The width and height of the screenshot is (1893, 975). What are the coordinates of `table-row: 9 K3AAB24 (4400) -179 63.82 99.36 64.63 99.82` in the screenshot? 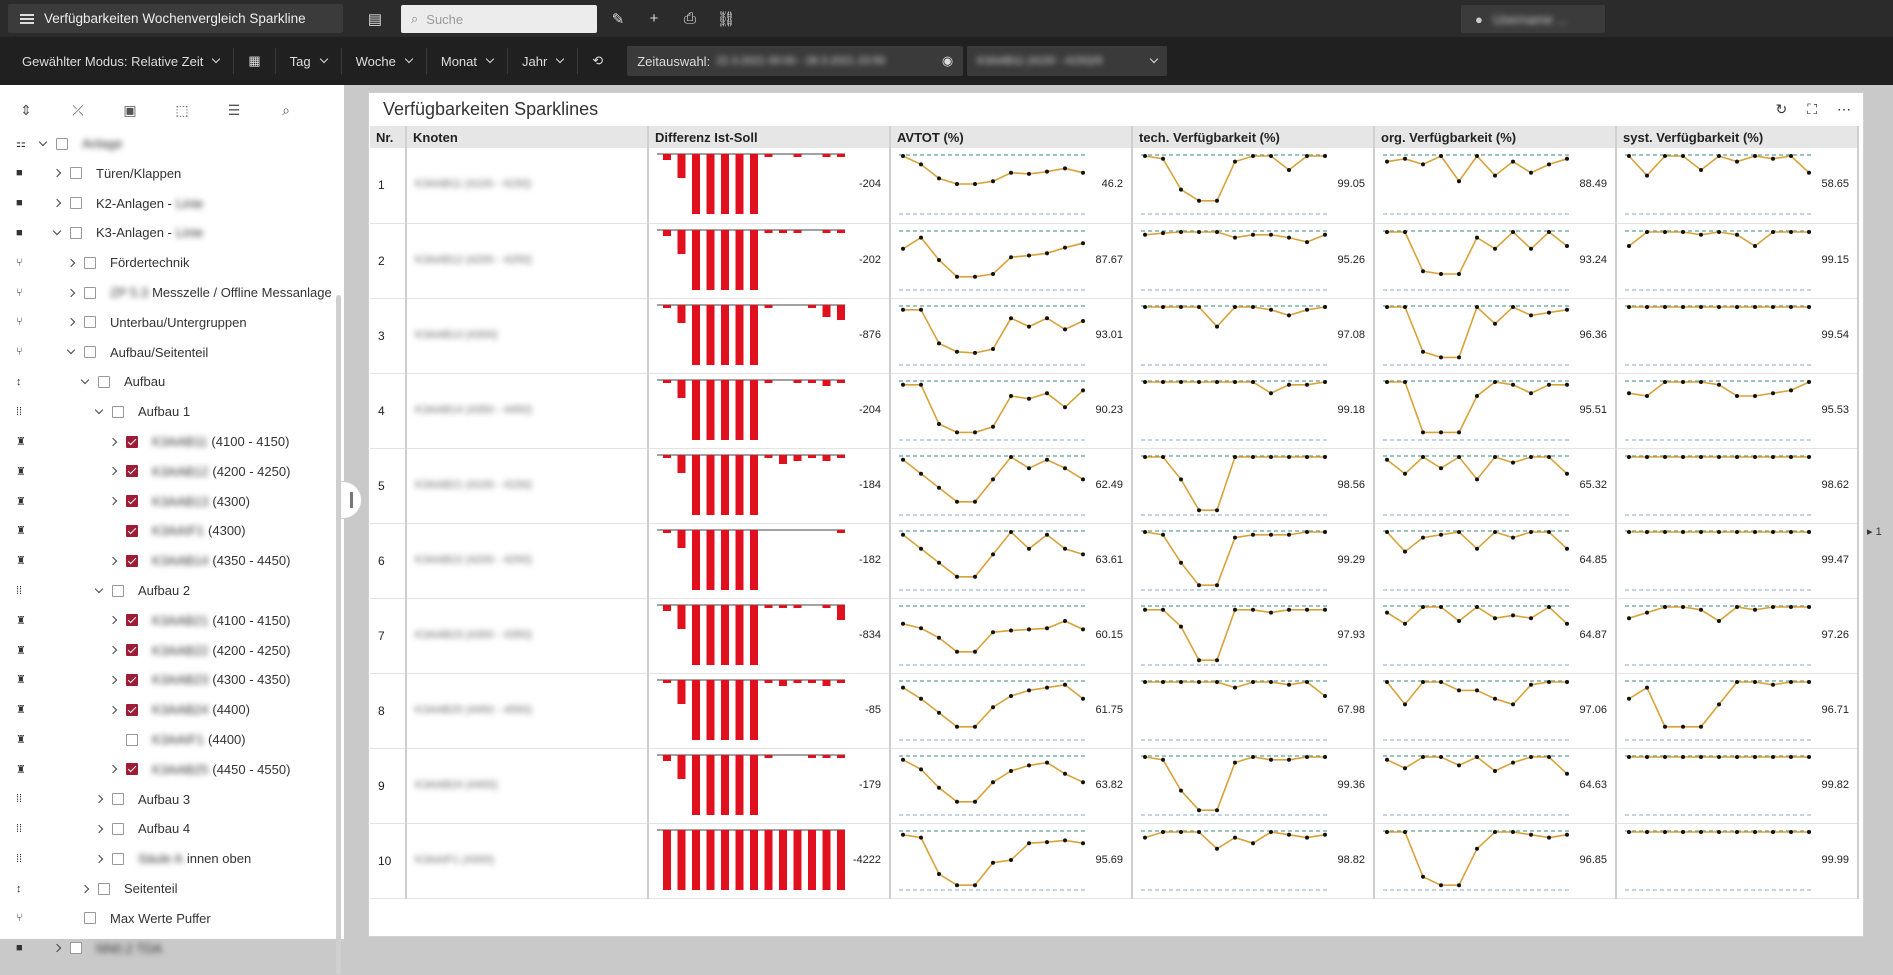 It's located at (1114, 786).